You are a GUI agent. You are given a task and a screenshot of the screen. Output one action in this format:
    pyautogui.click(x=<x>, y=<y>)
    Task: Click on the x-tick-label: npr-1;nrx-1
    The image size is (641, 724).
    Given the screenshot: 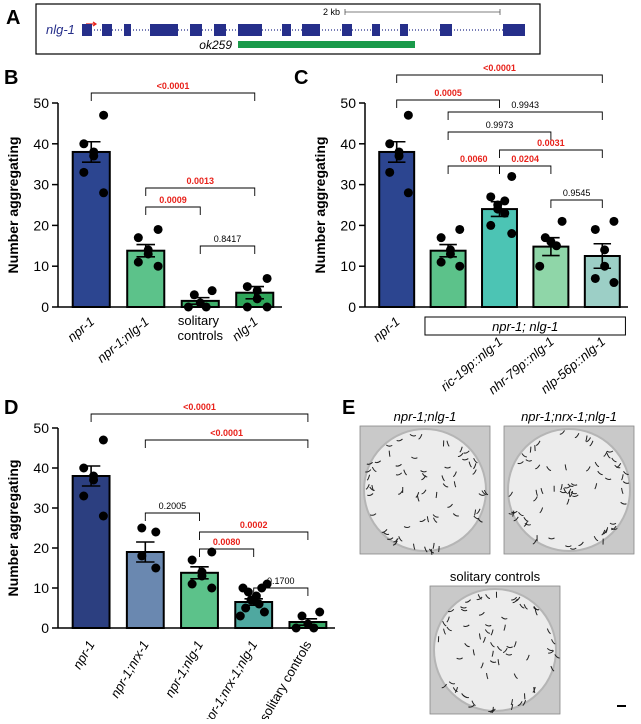 What is the action you would take?
    pyautogui.click(x=129, y=669)
    